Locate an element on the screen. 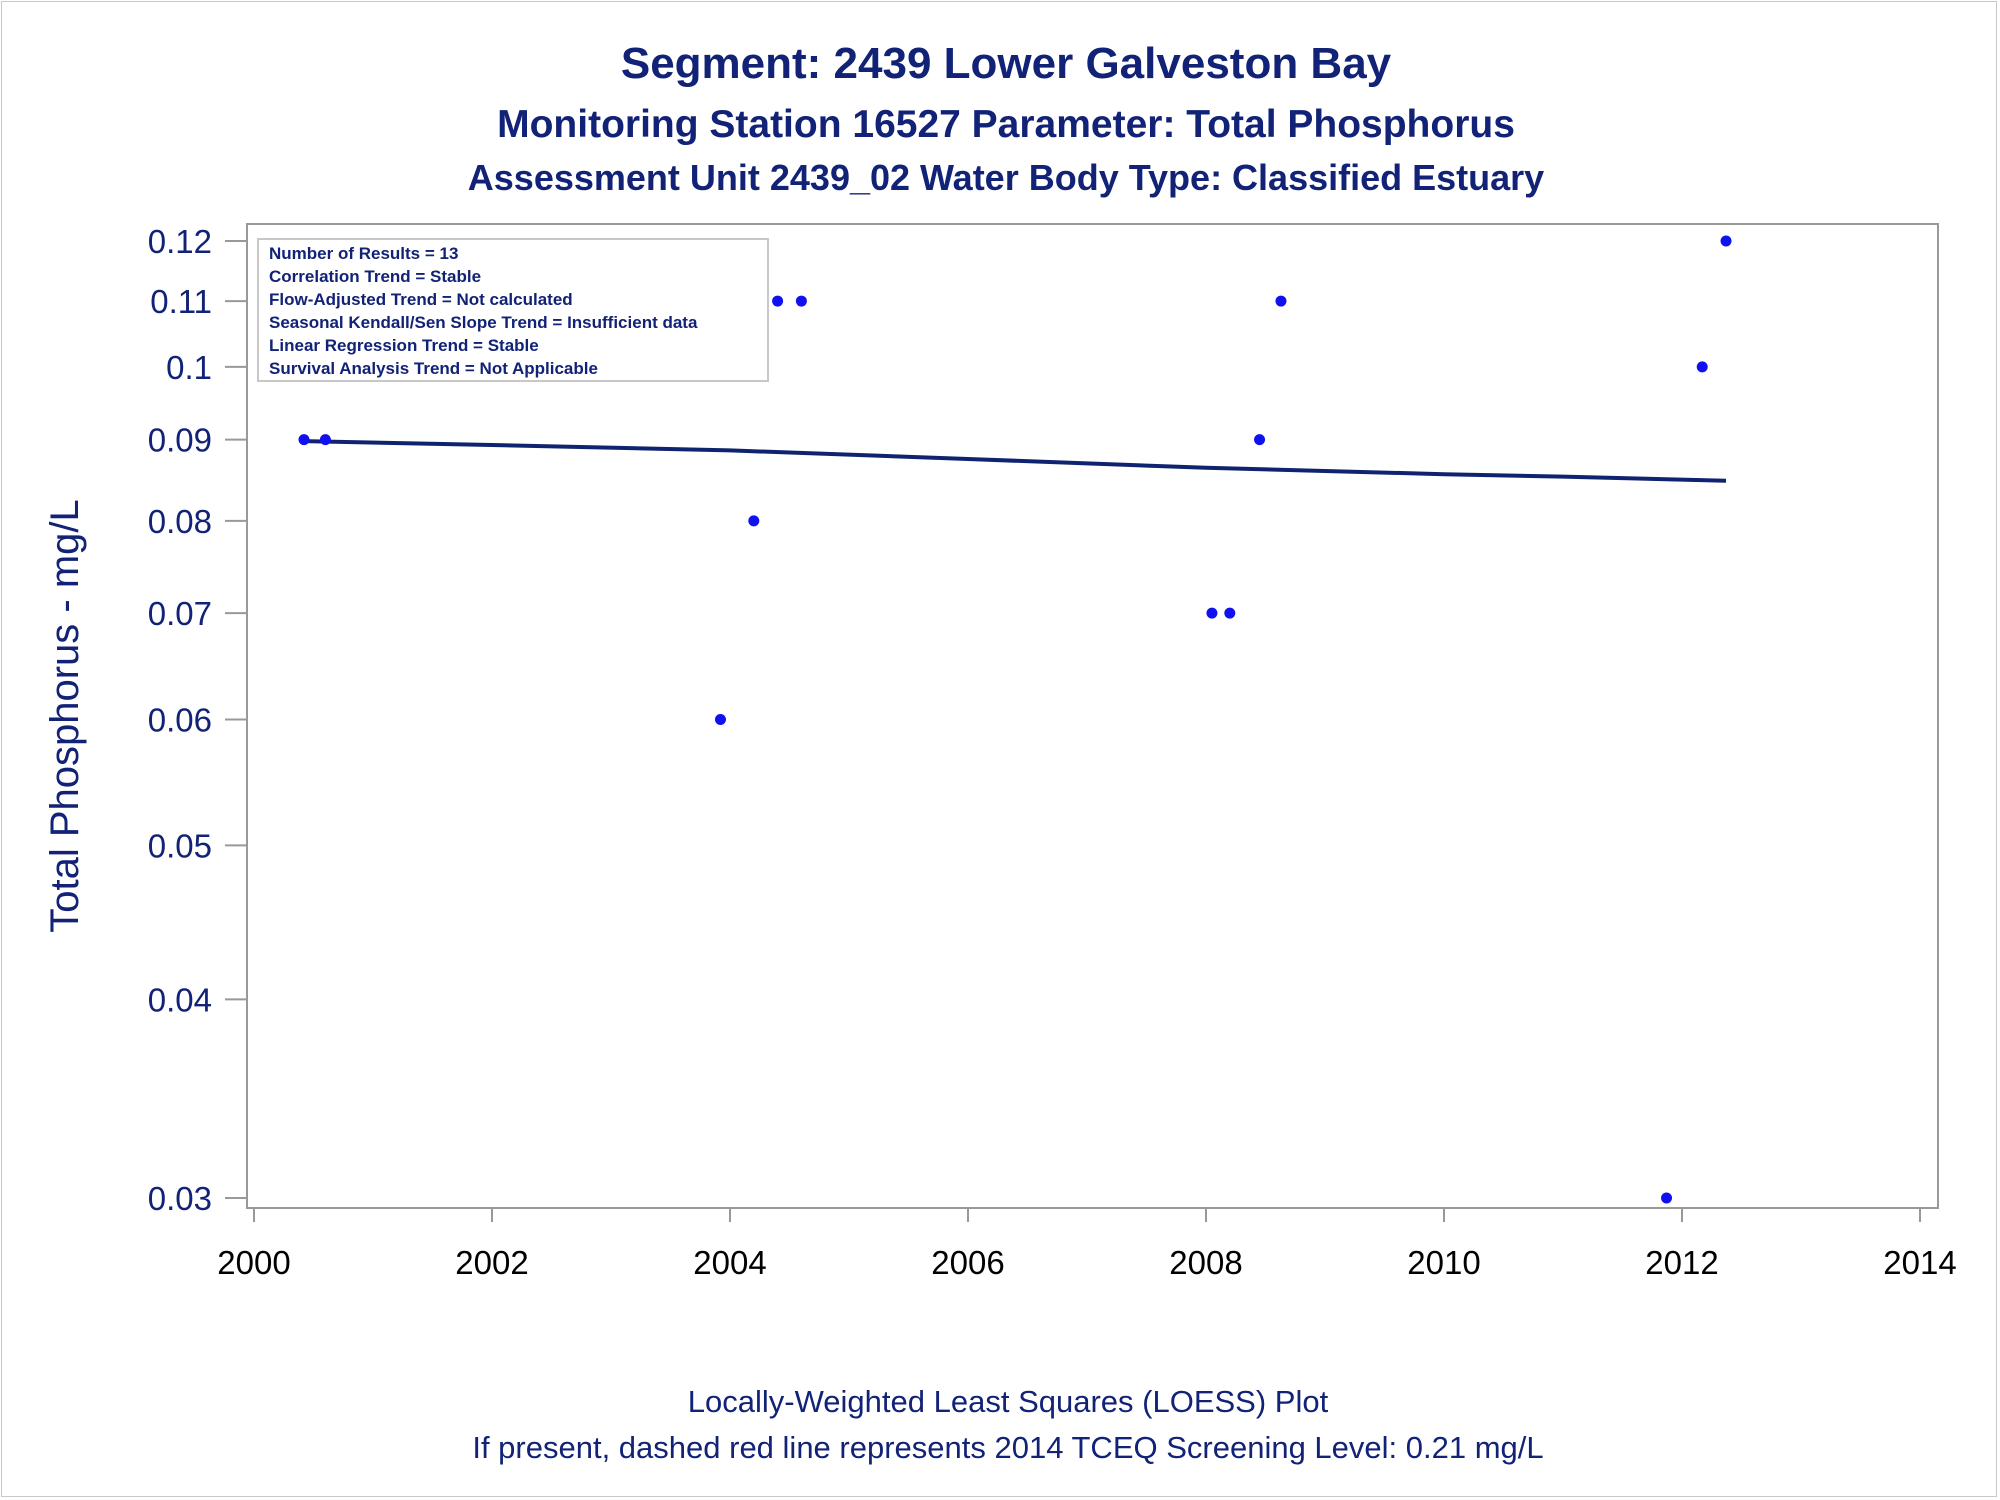 This screenshot has height=1500, width=2000. info-line-survival: Survival Analysis Trend = Not Applicable is located at coordinates (433, 368).